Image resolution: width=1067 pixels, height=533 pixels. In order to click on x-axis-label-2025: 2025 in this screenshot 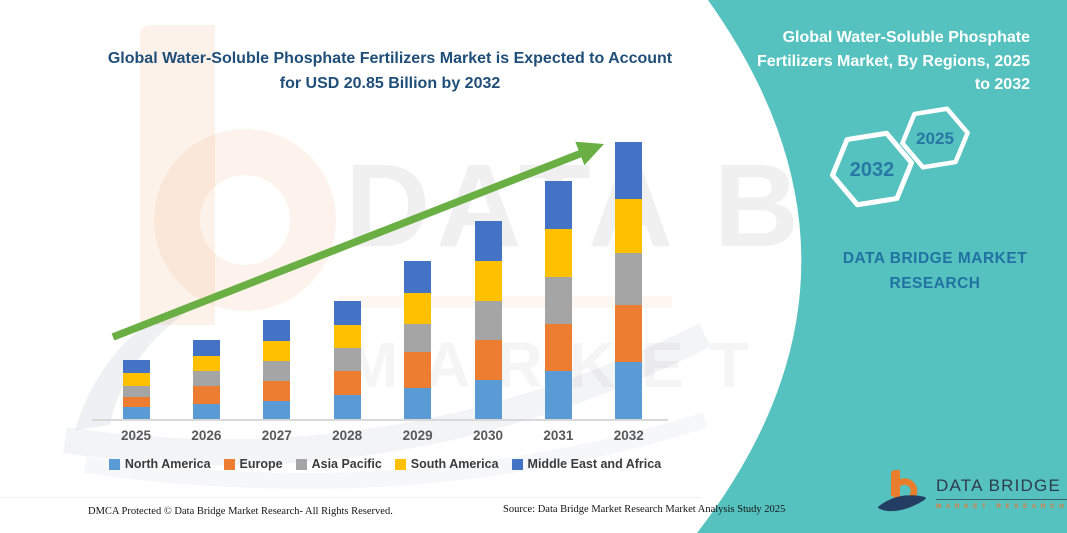, I will do `click(136, 435)`.